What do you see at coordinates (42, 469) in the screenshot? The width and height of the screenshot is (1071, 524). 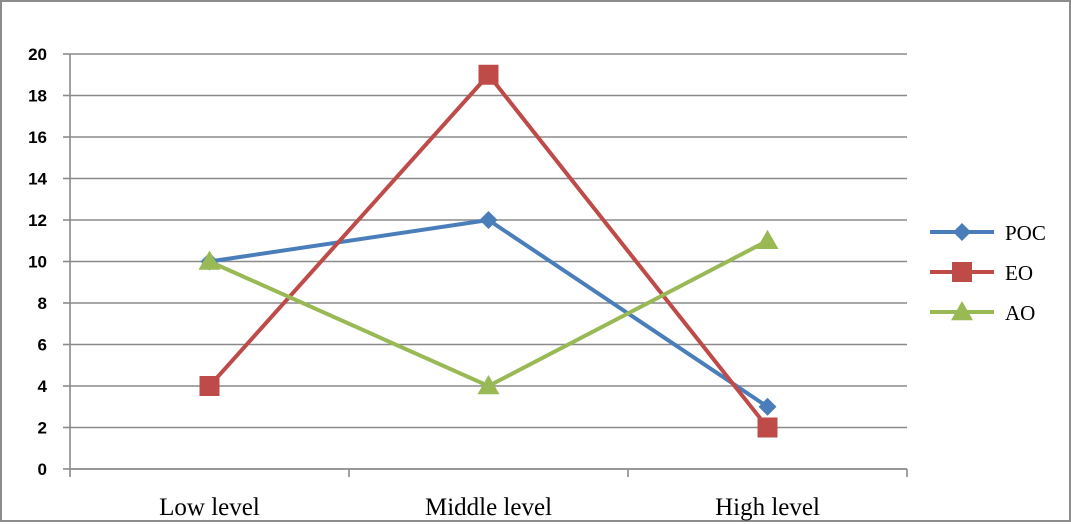 I see `y-tick-label: 0` at bounding box center [42, 469].